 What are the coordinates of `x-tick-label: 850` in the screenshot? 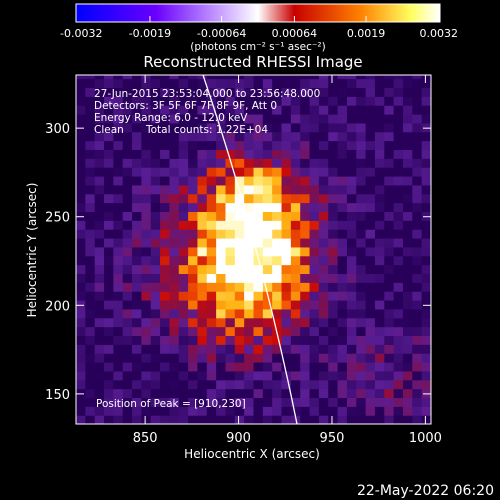 It's located at (145, 438).